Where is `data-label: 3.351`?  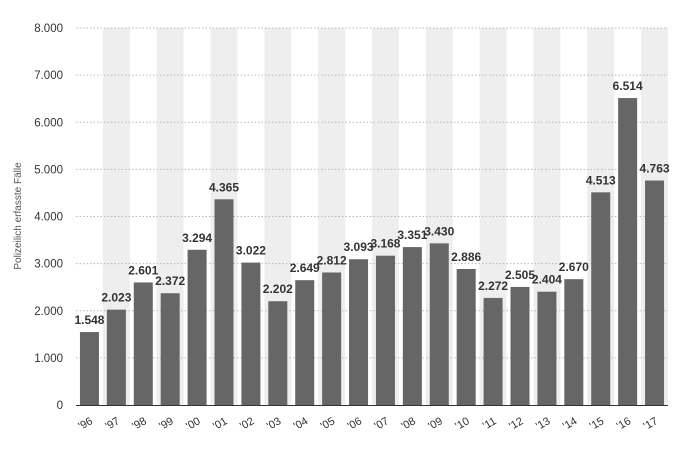 data-label: 3.351 is located at coordinates (412, 235).